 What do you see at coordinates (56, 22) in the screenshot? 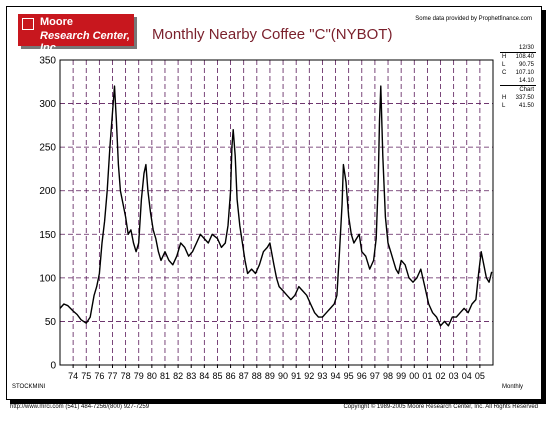
I see `logo-name: Moore` at bounding box center [56, 22].